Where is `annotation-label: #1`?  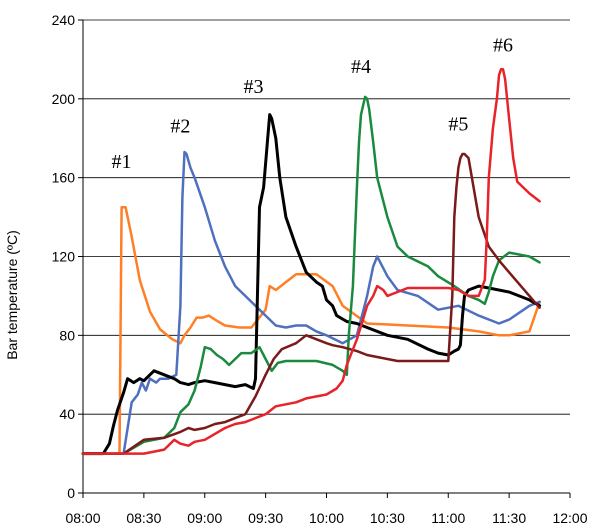
annotation-label: #1 is located at coordinates (122, 162).